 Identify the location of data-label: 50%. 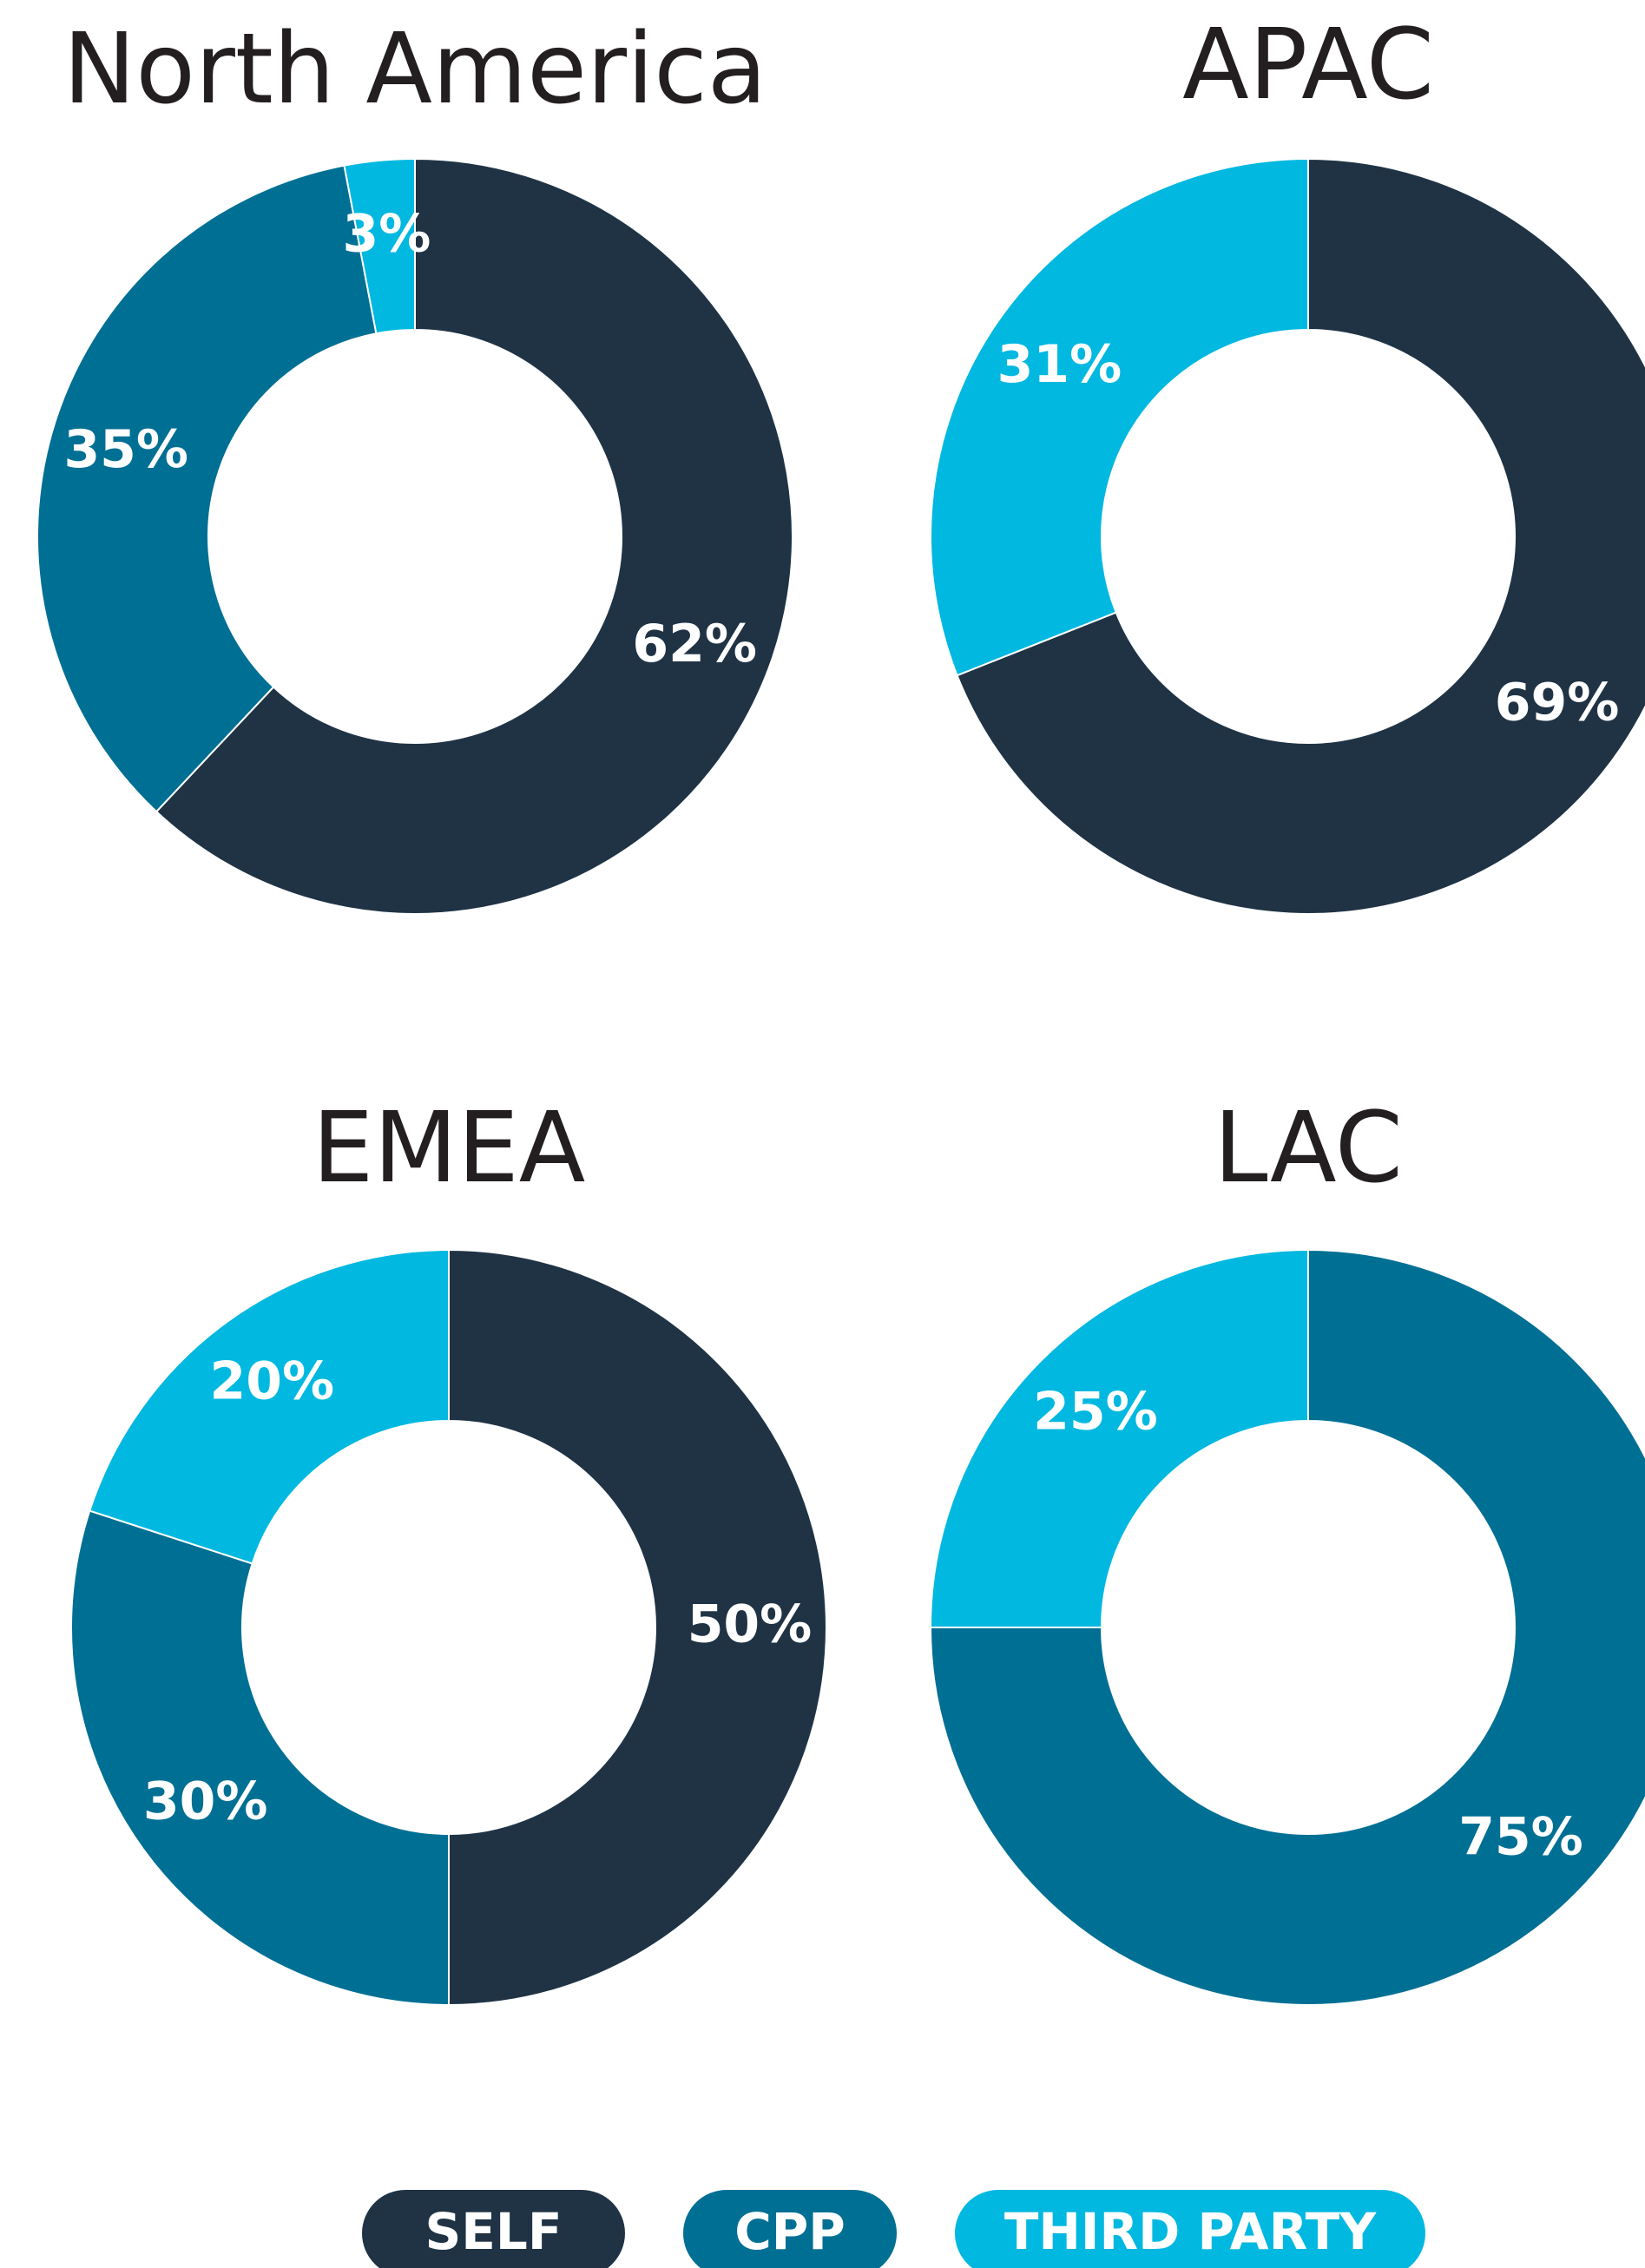
(750, 1624).